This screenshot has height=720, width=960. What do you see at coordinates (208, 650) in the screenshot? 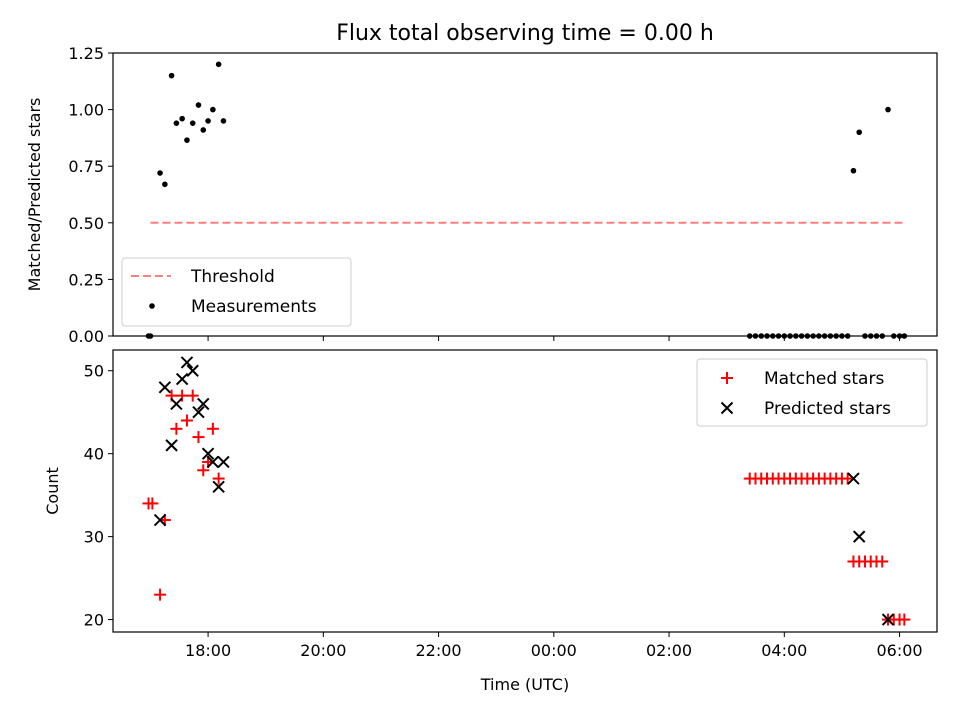
I see `x-tick-label: 18:00` at bounding box center [208, 650].